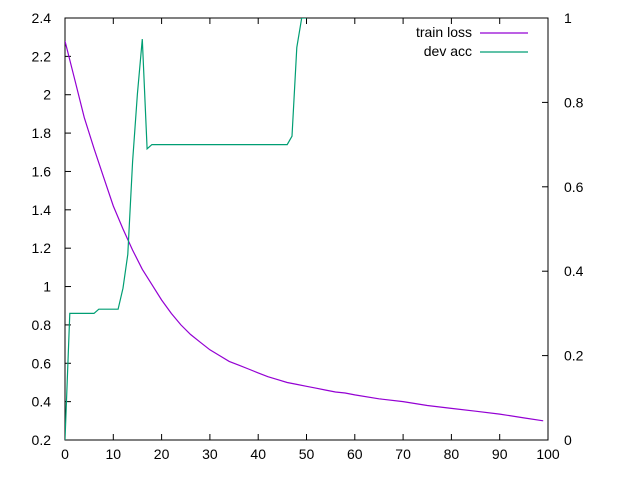  Describe the element at coordinates (42, 248) in the screenshot. I see `y-tick-label: 1.2` at that location.